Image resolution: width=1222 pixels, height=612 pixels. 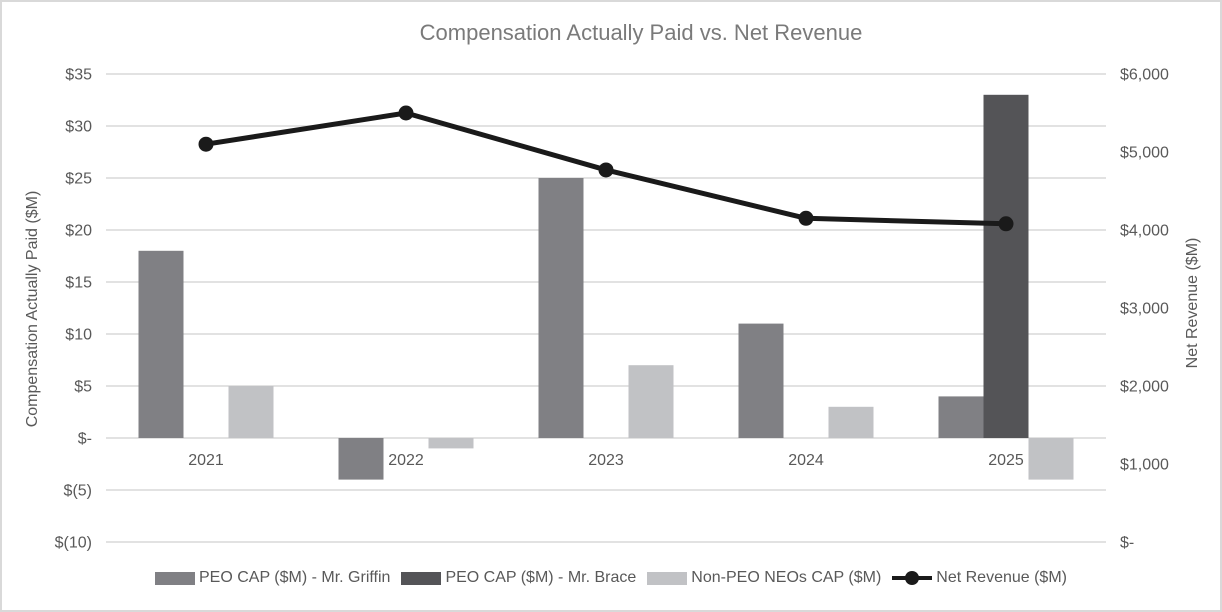 I want to click on right-axis-tick-label: $4,000, so click(x=1144, y=231).